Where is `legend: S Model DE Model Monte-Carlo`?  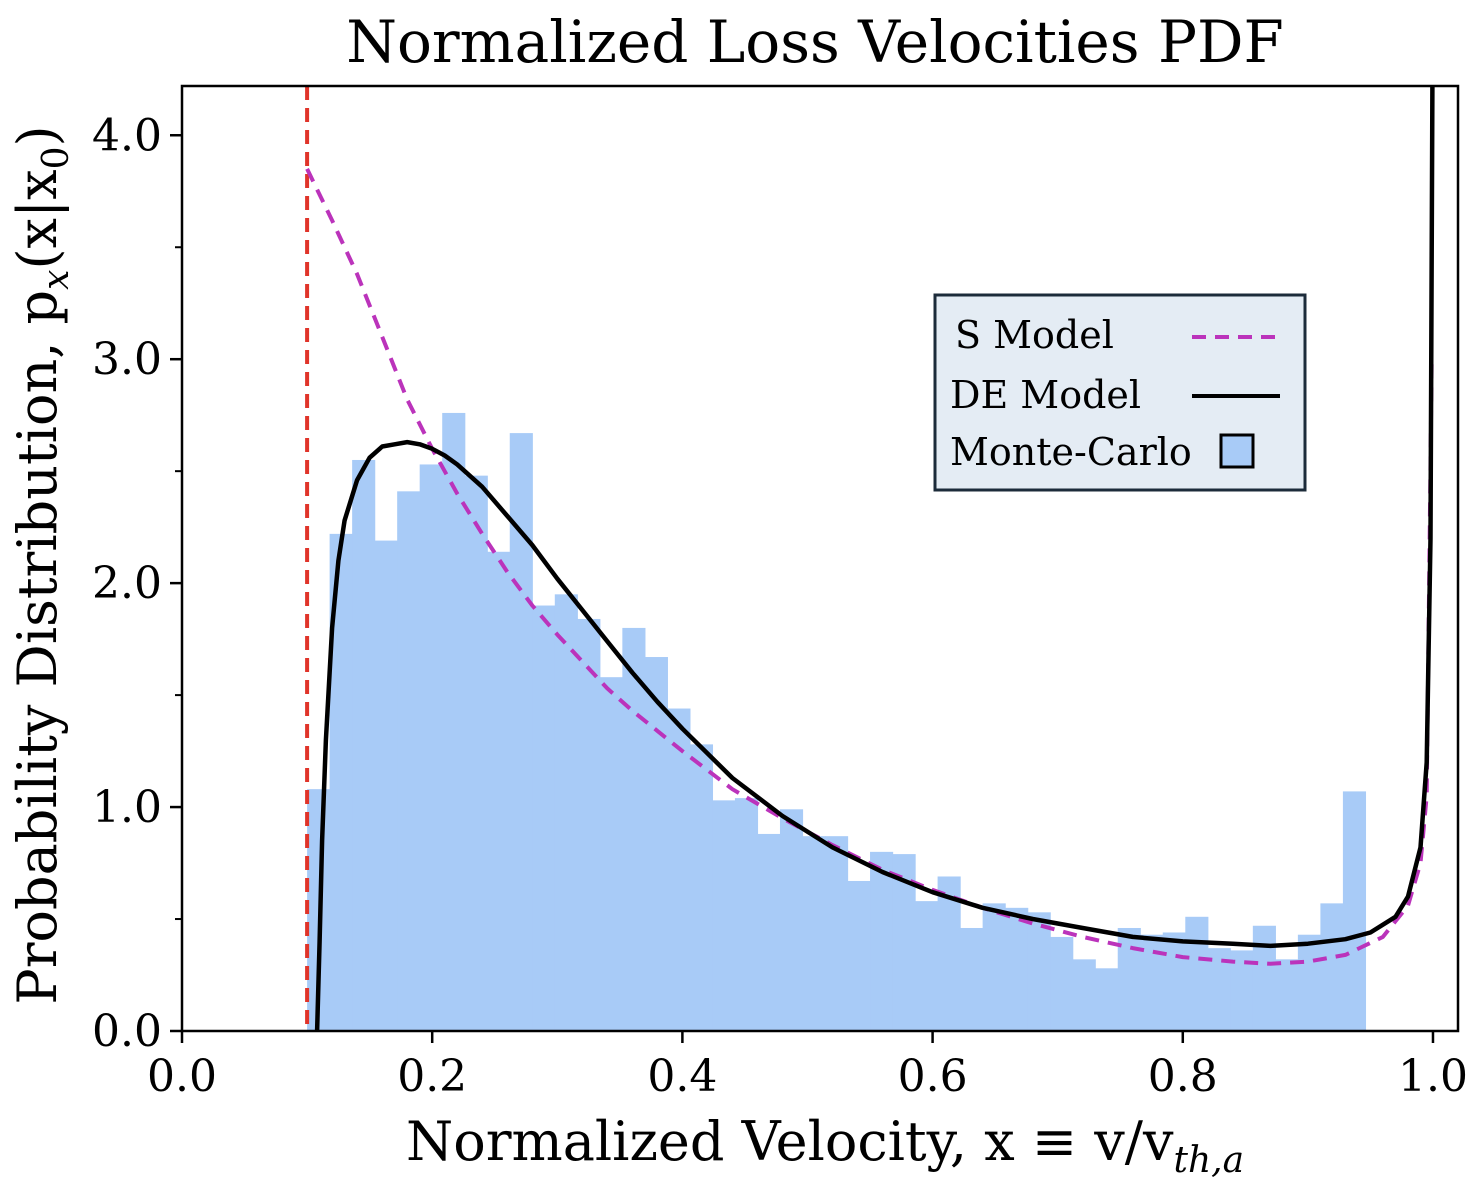
legend: S Model DE Model Monte-Carlo is located at coordinates (1120, 392).